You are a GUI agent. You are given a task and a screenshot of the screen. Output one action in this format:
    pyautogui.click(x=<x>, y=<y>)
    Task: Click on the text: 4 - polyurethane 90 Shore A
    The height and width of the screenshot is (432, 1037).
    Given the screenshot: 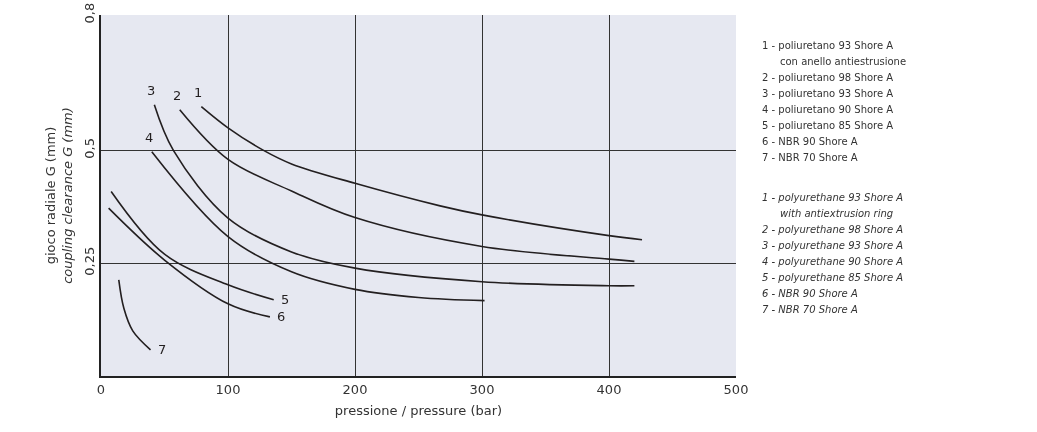 What is the action you would take?
    pyautogui.click(x=833, y=261)
    